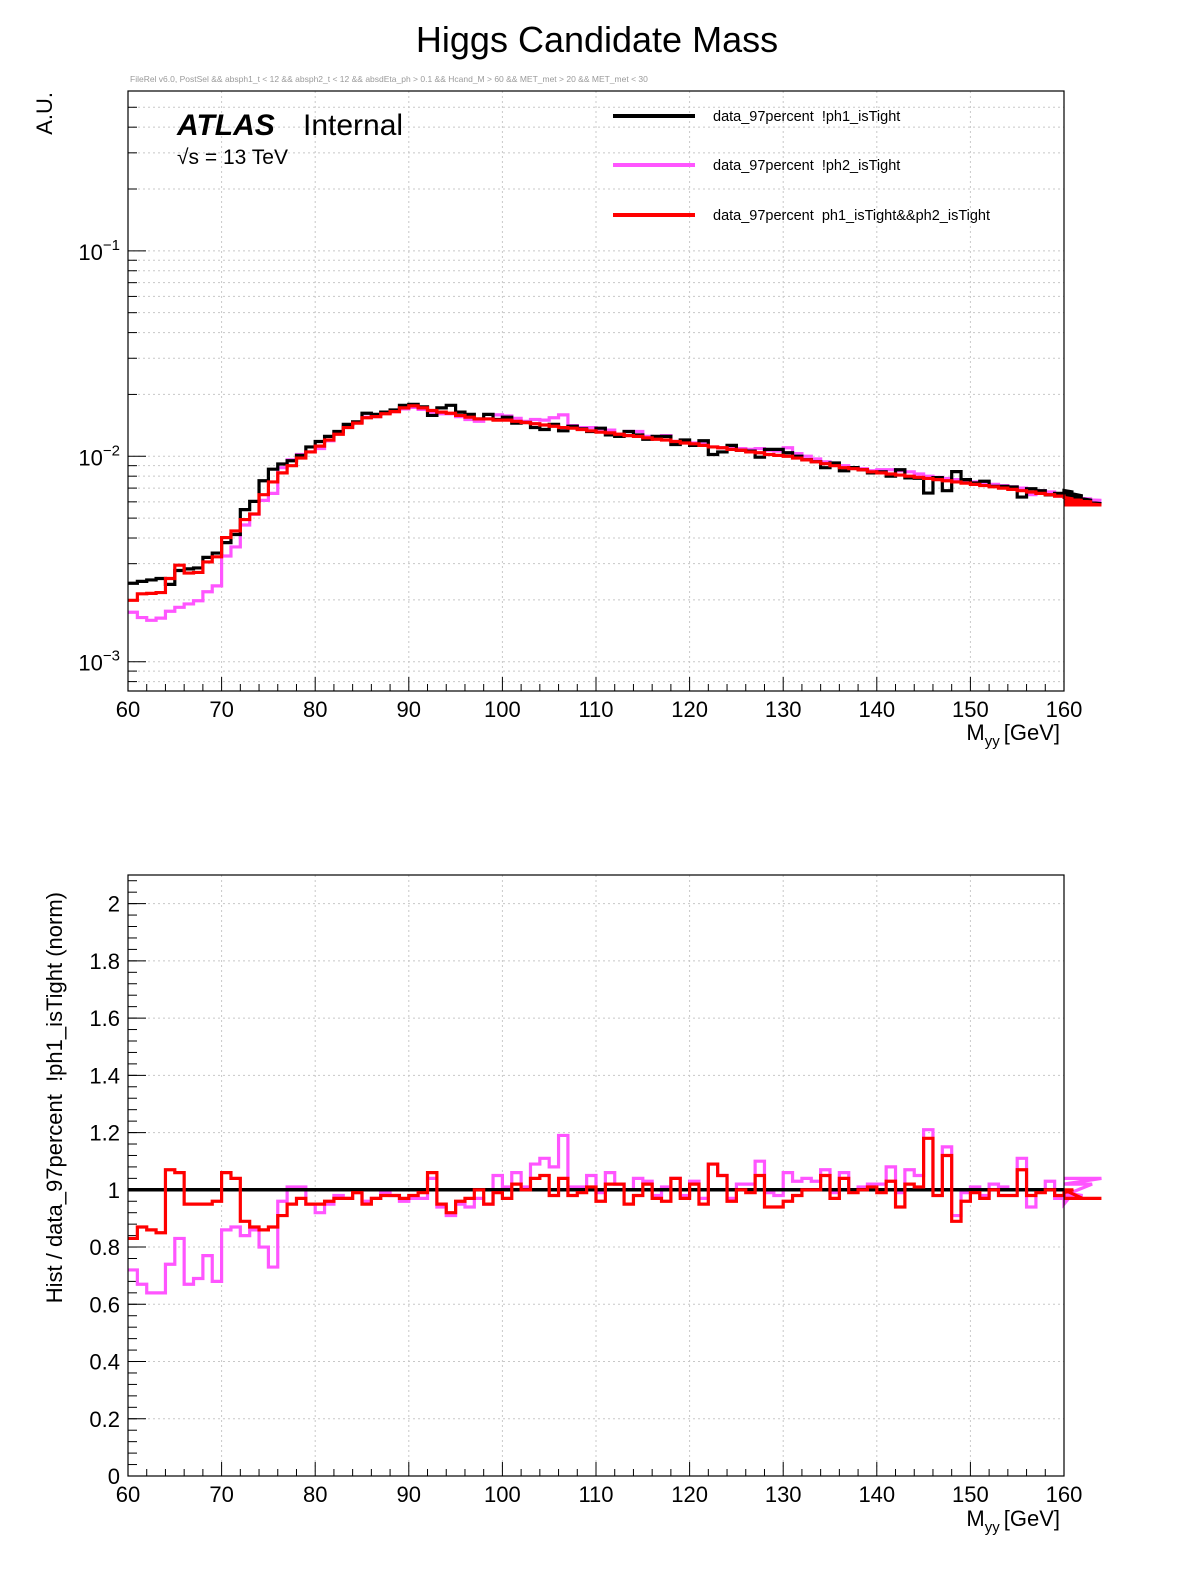  I want to click on bottom-series, so click(615, 1211).